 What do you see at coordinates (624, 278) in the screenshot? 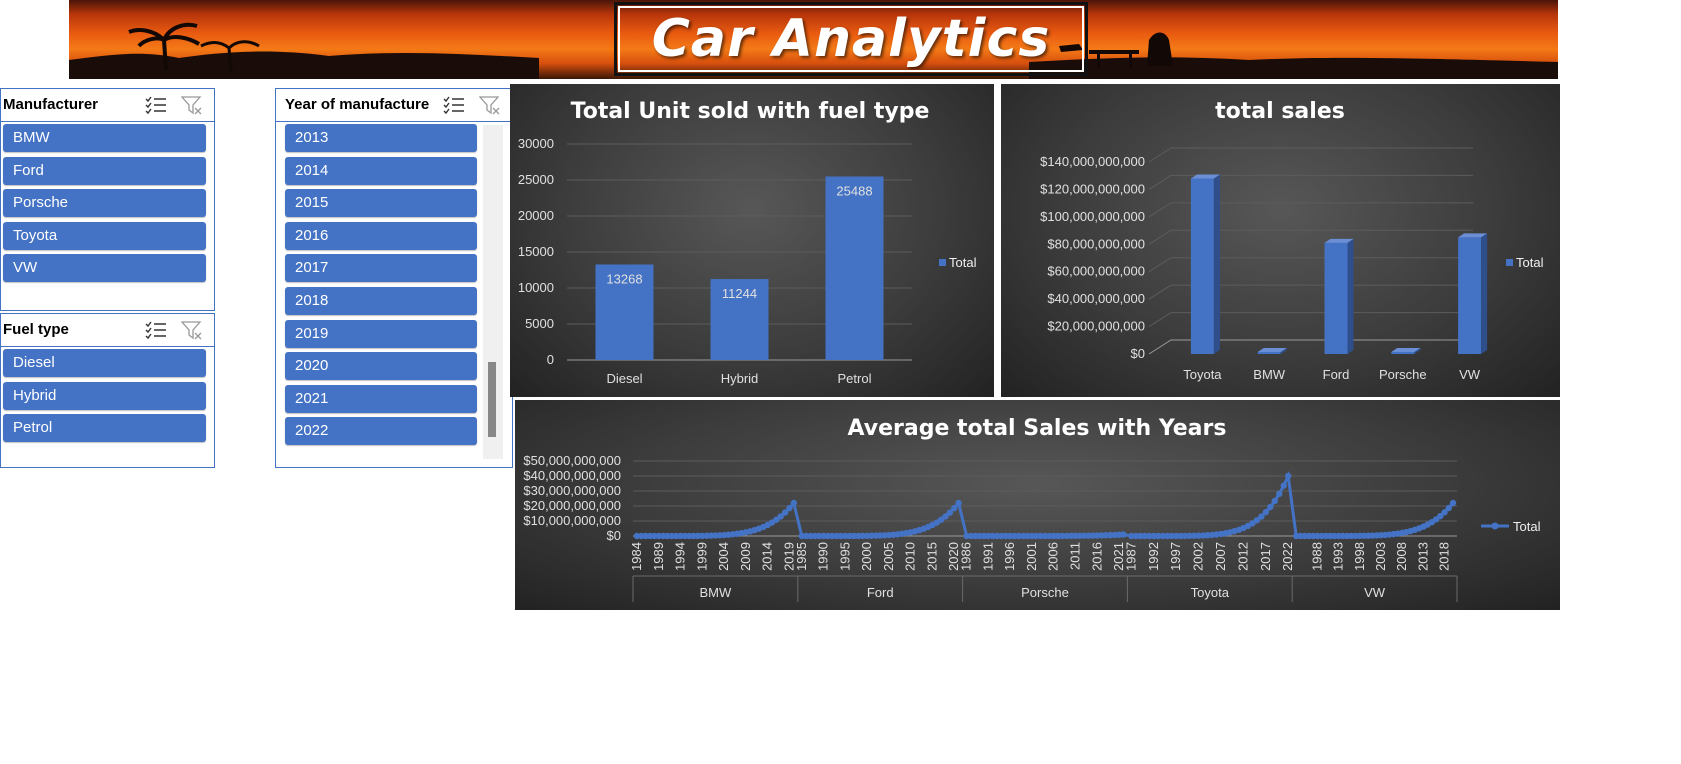
I see `data-label: 13268` at bounding box center [624, 278].